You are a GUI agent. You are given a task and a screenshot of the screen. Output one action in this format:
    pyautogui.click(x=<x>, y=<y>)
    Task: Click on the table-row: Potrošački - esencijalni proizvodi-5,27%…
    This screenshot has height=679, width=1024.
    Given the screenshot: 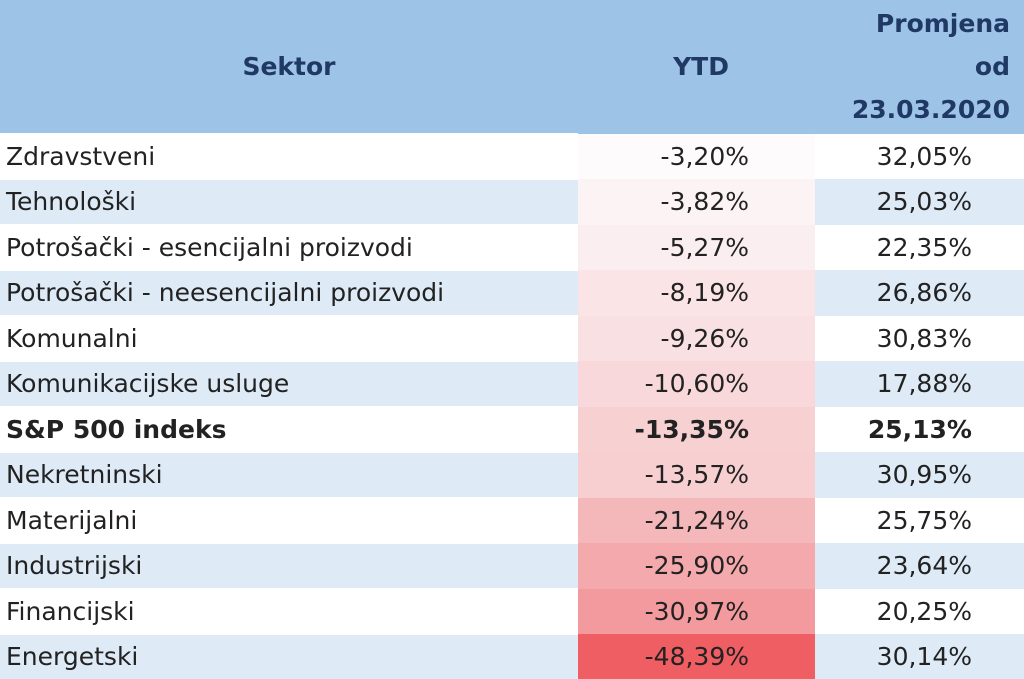 What is the action you would take?
    pyautogui.click(x=512, y=248)
    